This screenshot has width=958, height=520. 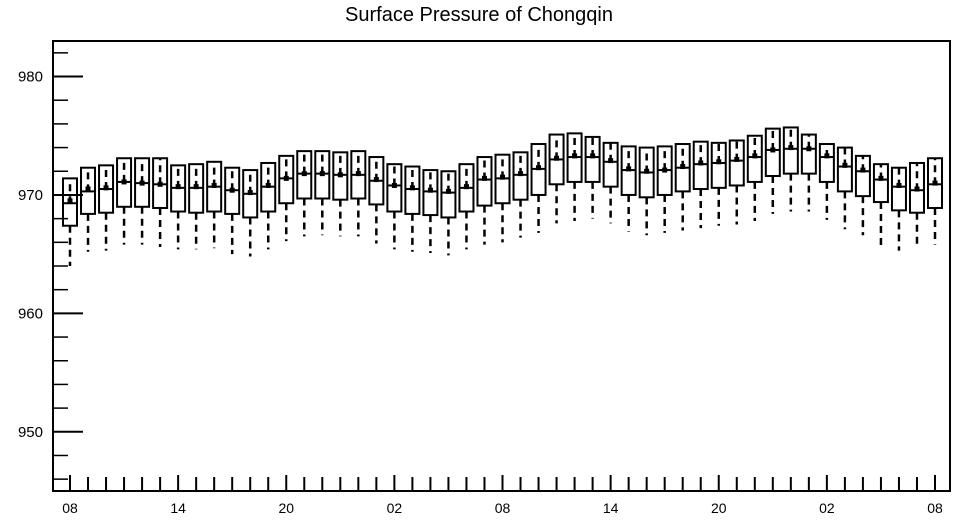 What do you see at coordinates (719, 508) in the screenshot?
I see `x-tick-label: 20` at bounding box center [719, 508].